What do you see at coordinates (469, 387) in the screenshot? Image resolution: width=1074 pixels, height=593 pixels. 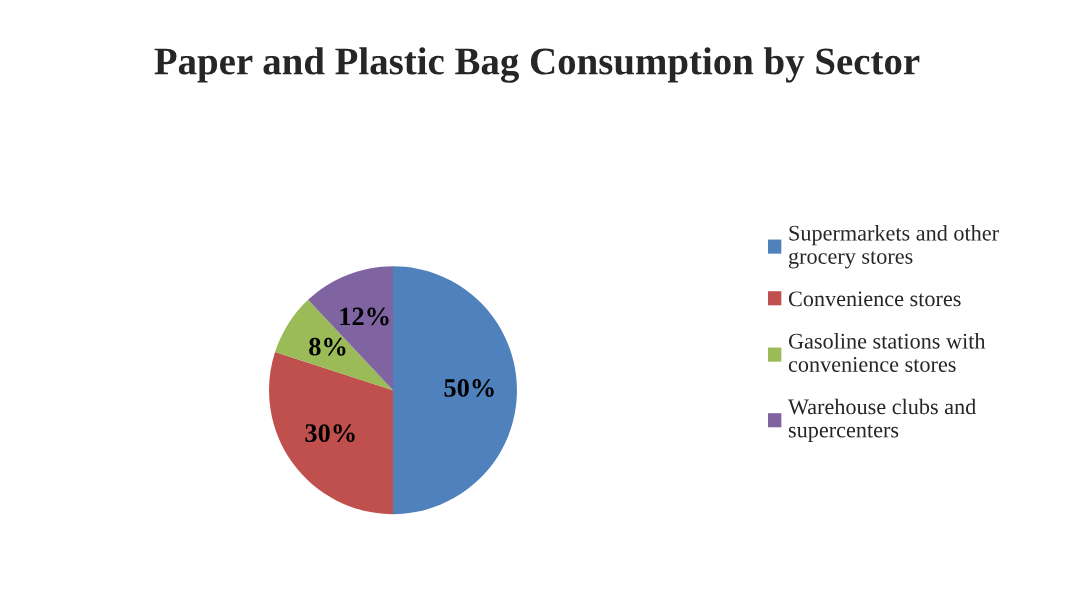 I see `data-label: 50%` at bounding box center [469, 387].